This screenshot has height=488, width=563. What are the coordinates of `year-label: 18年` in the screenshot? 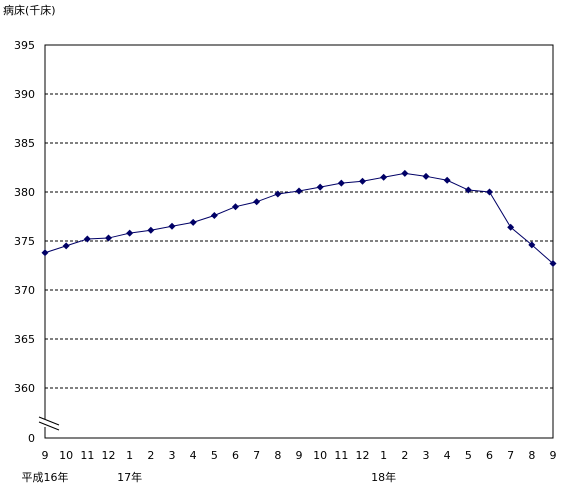 It's located at (383, 477).